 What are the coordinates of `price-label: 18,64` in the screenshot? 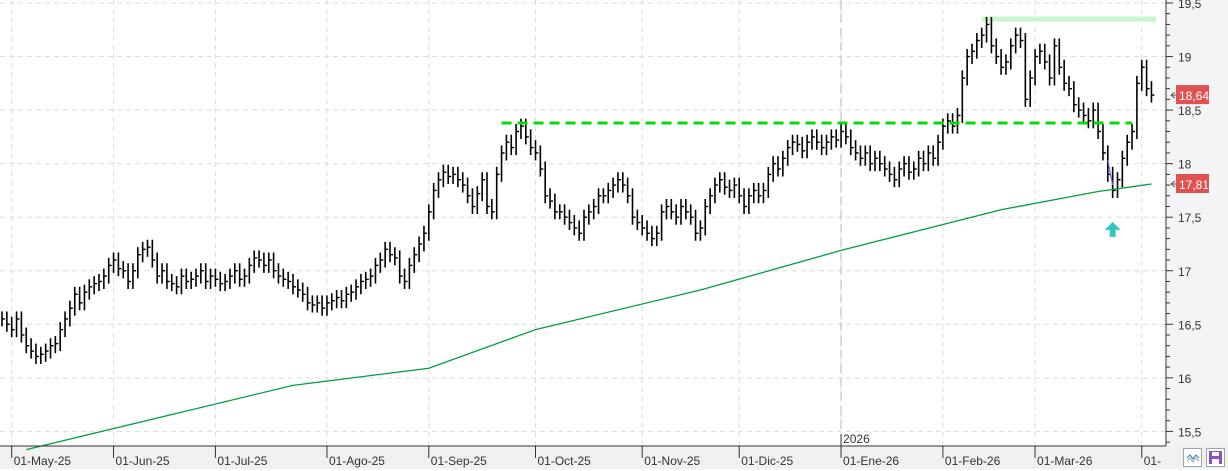 It's located at (1194, 96).